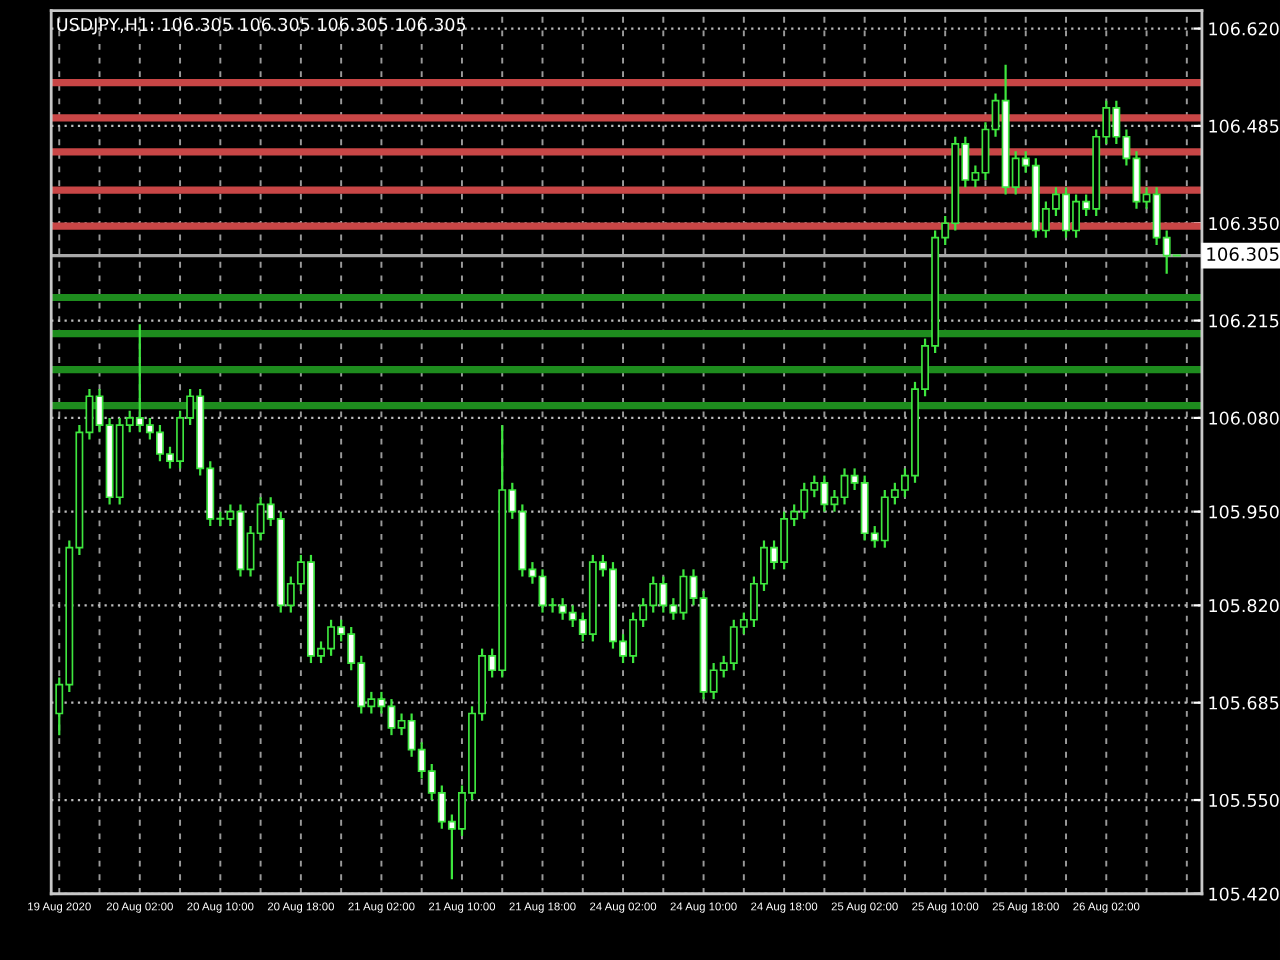 Image resolution: width=1280 pixels, height=960 pixels. I want to click on y-tick-label: 105.950, so click(1244, 512).